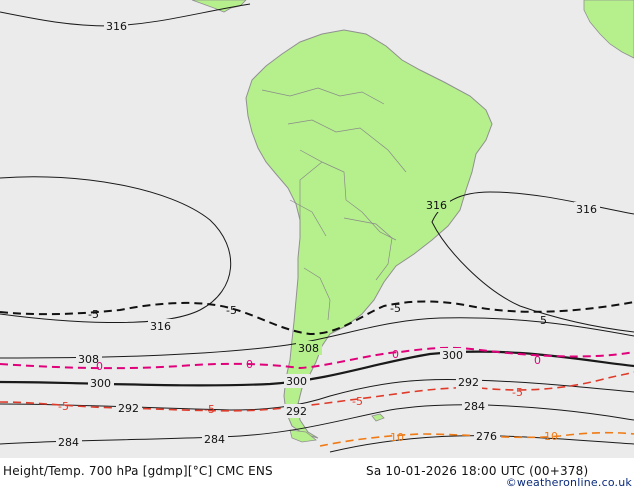  I want to click on tierra-del-fuego, so click(303, 436).